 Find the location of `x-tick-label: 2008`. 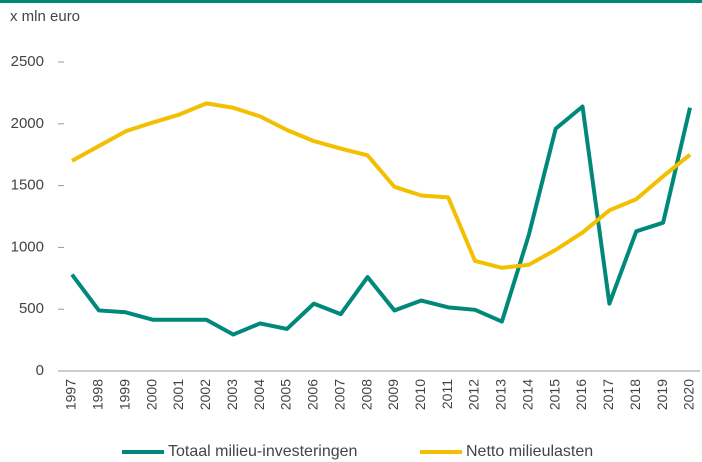

x-tick-label: 2008 is located at coordinates (366, 394).